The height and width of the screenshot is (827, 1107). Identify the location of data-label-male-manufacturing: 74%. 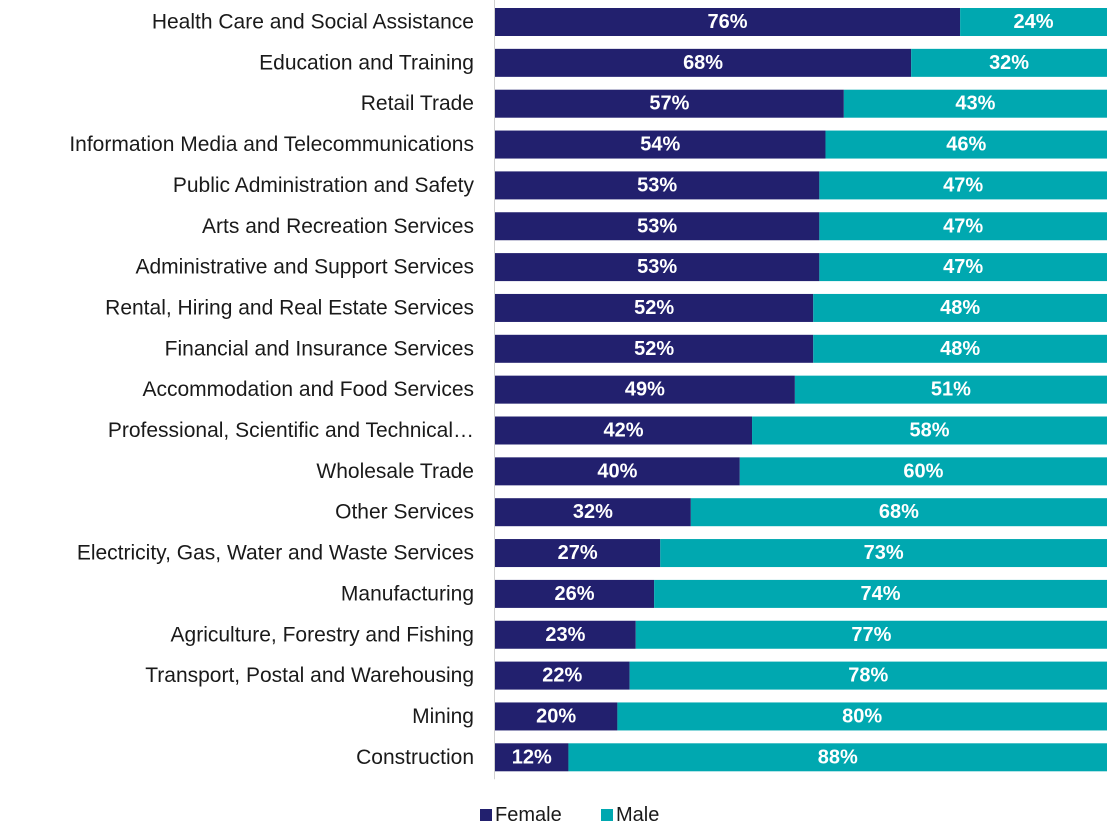
(881, 594).